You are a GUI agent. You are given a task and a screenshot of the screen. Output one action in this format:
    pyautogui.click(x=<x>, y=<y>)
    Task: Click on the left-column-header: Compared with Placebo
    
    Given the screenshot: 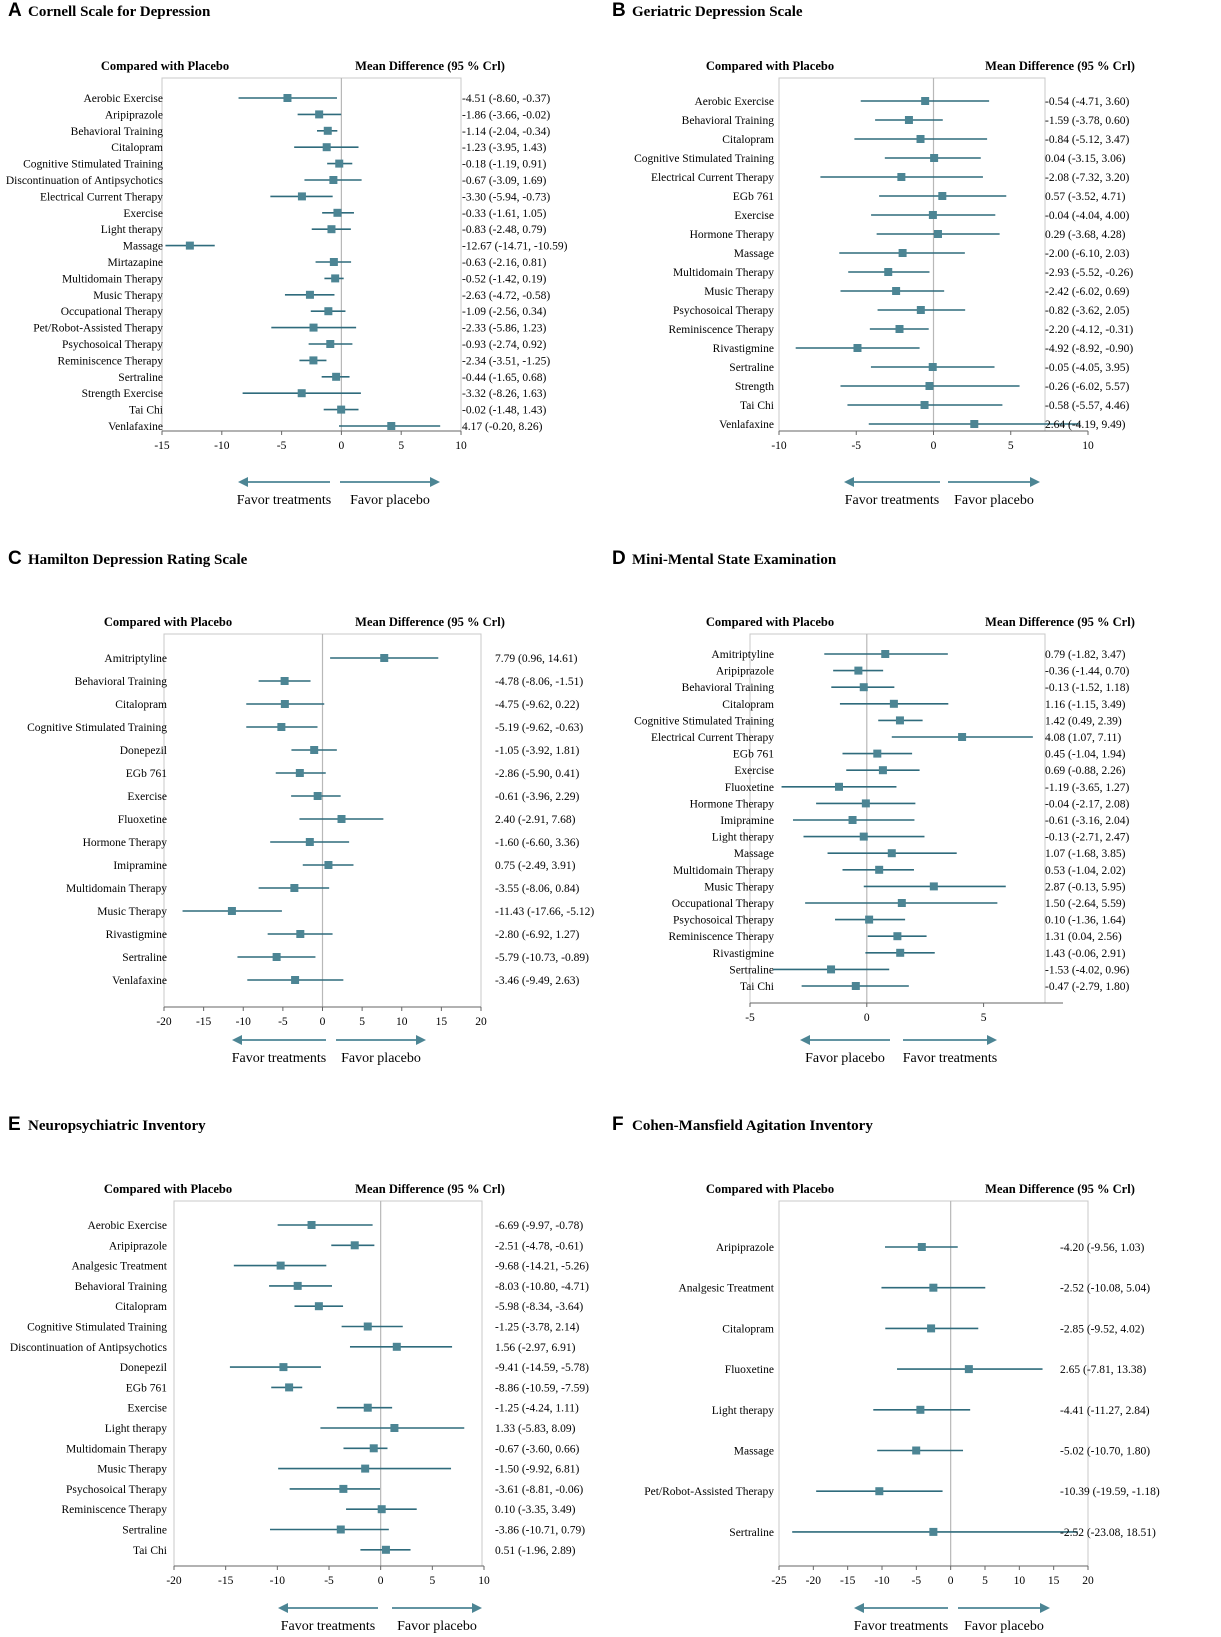 What is the action you would take?
    pyautogui.click(x=770, y=622)
    